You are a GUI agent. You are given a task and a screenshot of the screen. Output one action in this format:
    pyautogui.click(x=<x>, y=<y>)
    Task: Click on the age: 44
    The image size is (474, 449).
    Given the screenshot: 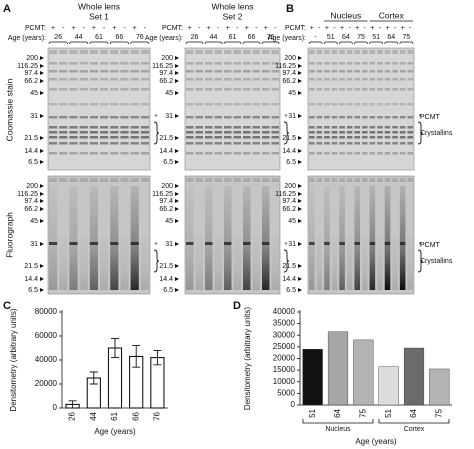 What is the action you would take?
    pyautogui.click(x=214, y=37)
    